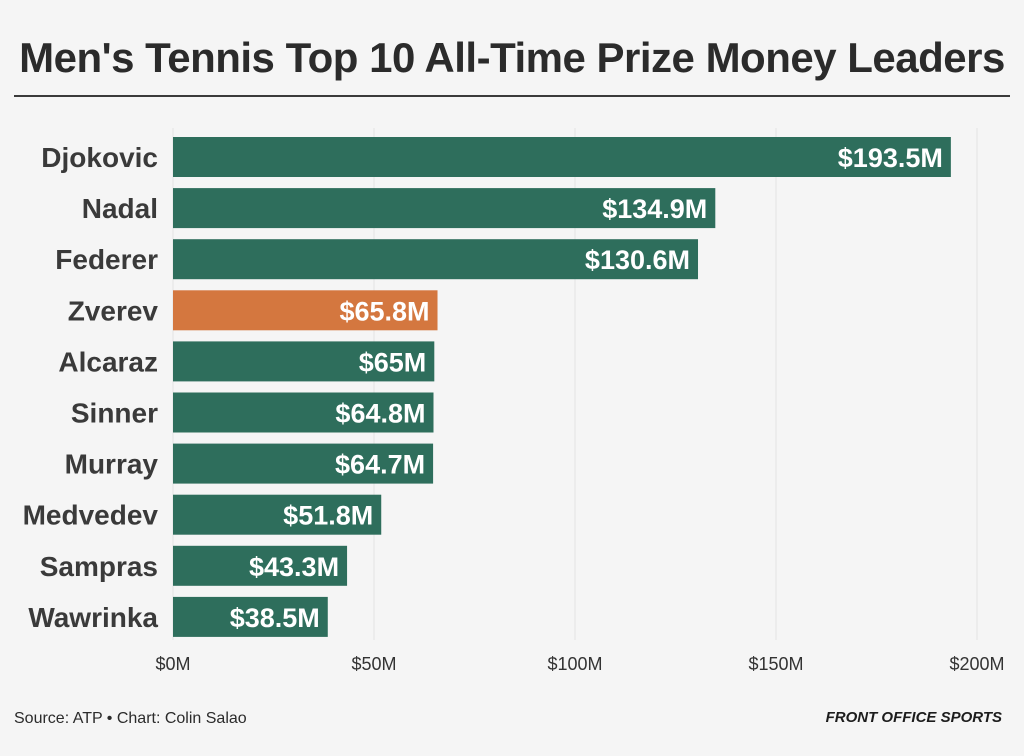  What do you see at coordinates (93, 617) in the screenshot?
I see `category-label: Wawrinka` at bounding box center [93, 617].